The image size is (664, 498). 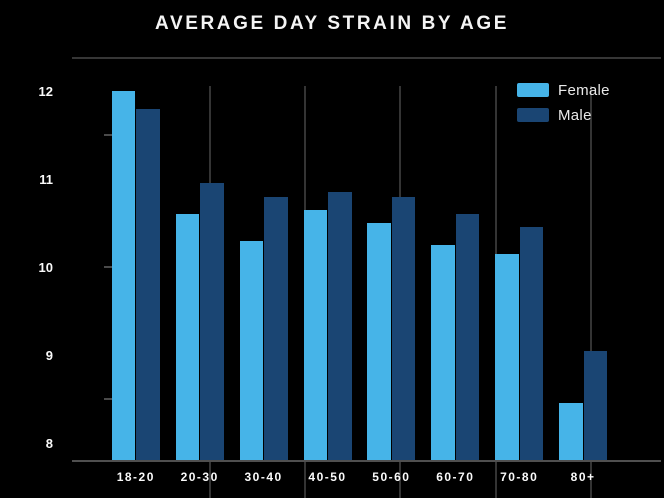 I want to click on legend-label-female: Female, so click(x=584, y=90).